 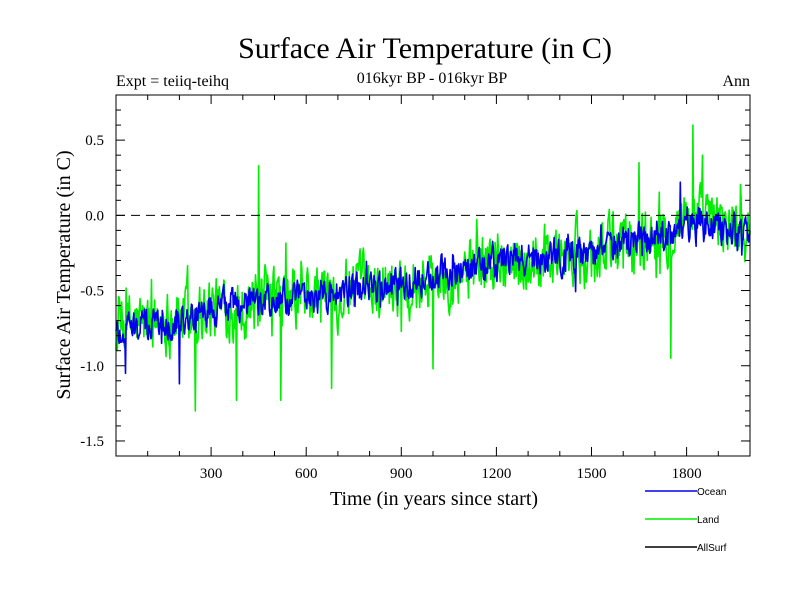 I want to click on y-tick-label: -1.0, so click(x=92, y=367).